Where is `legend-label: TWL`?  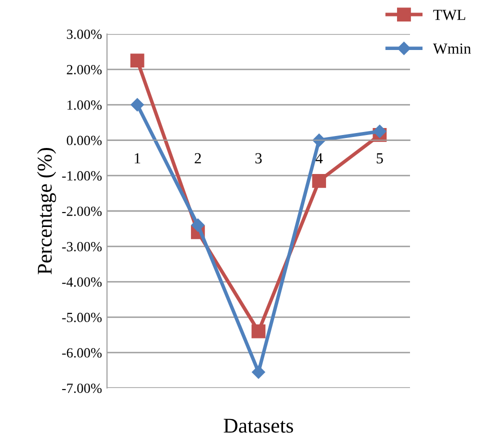 legend-label: TWL is located at coordinates (449, 15).